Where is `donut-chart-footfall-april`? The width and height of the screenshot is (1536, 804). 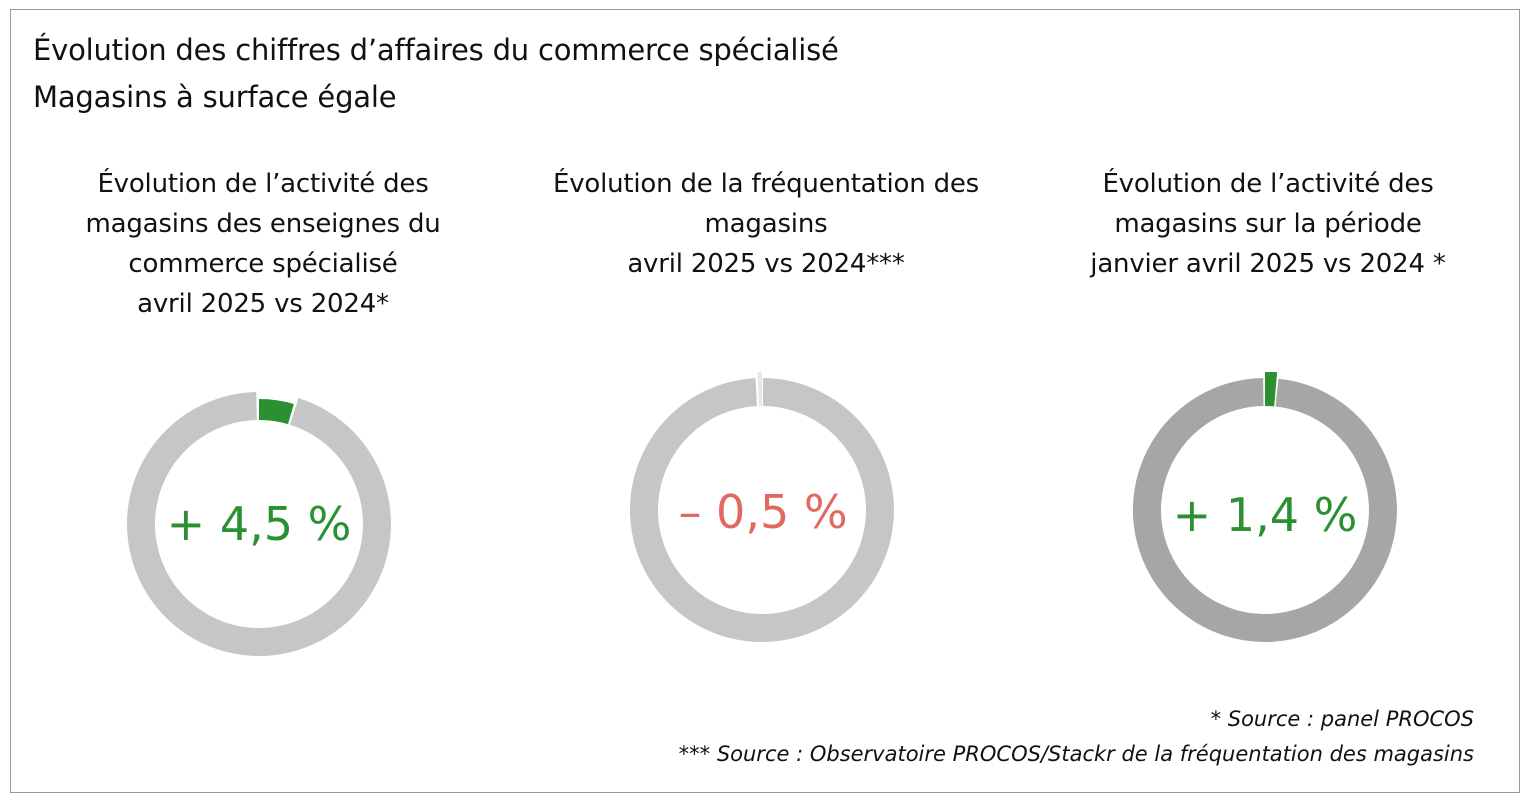
donut-chart-footfall-april is located at coordinates (761, 507).